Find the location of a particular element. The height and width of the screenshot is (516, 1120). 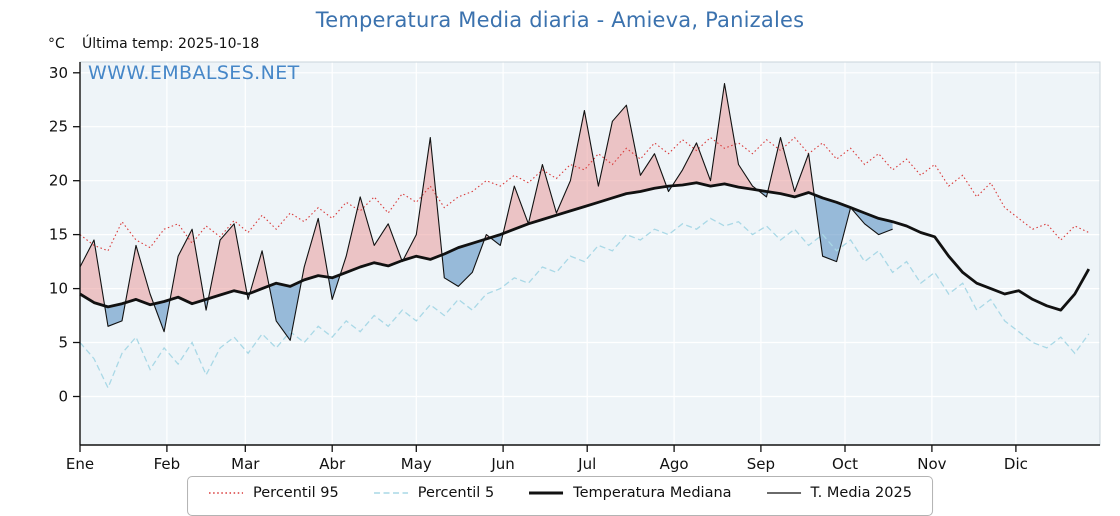

legend-item-media2025: T. Media 2025 is located at coordinates (839, 493).